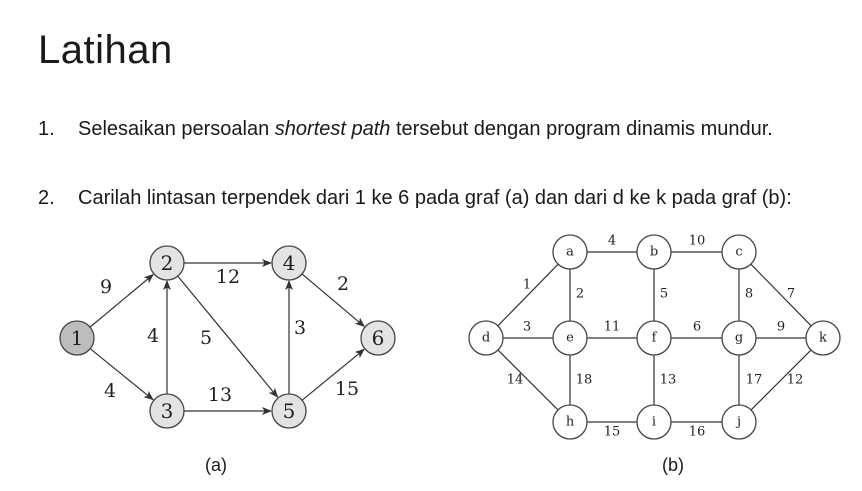  I want to click on edge-weight-label: 14, so click(515, 380).